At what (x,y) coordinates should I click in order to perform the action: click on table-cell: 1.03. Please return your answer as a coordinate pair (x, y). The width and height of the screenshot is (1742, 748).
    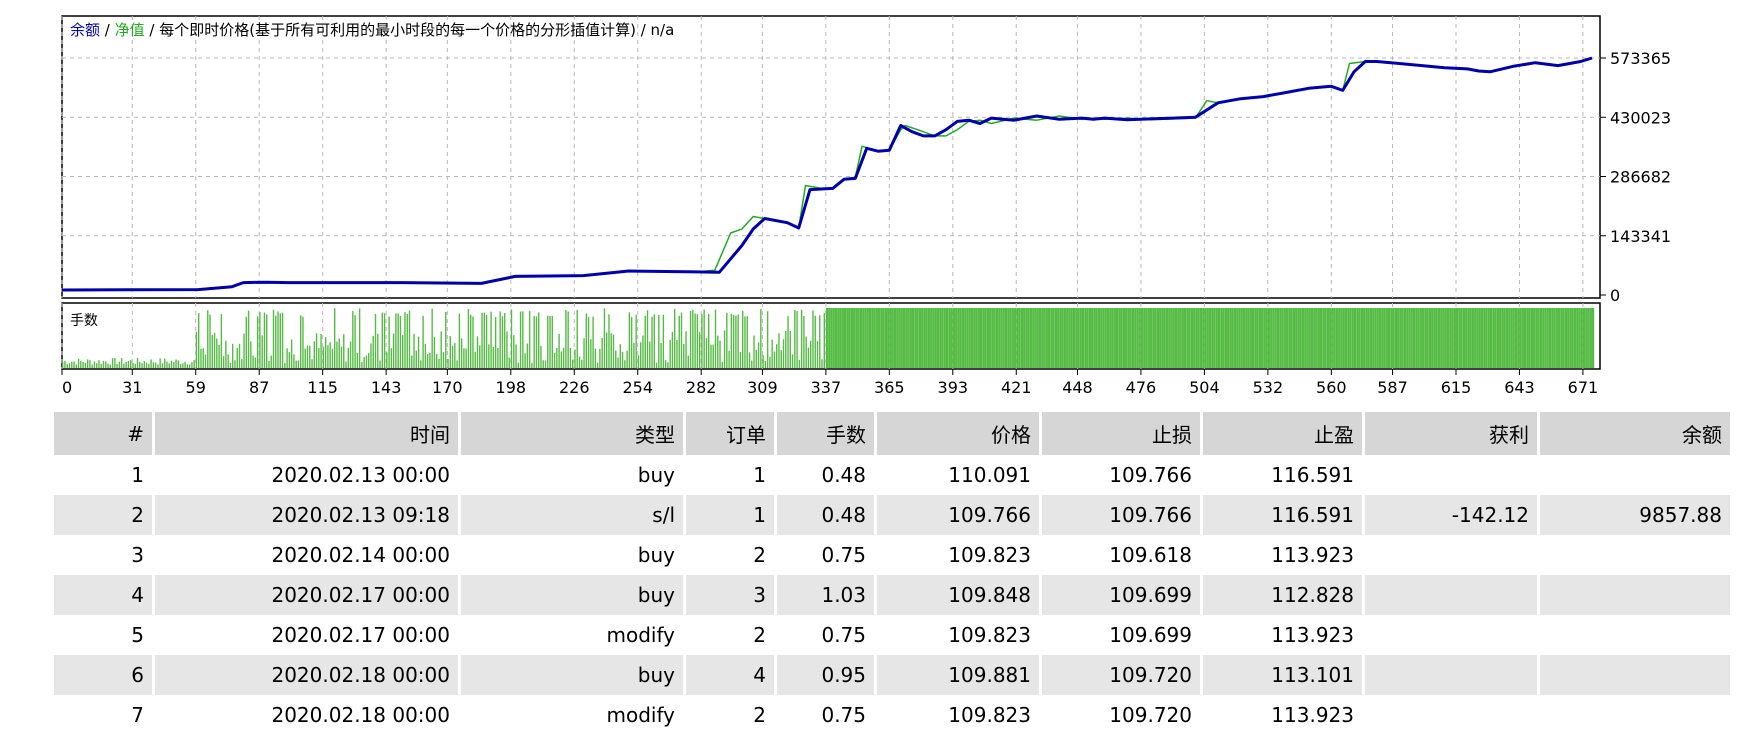
    Looking at the image, I should click on (827, 595).